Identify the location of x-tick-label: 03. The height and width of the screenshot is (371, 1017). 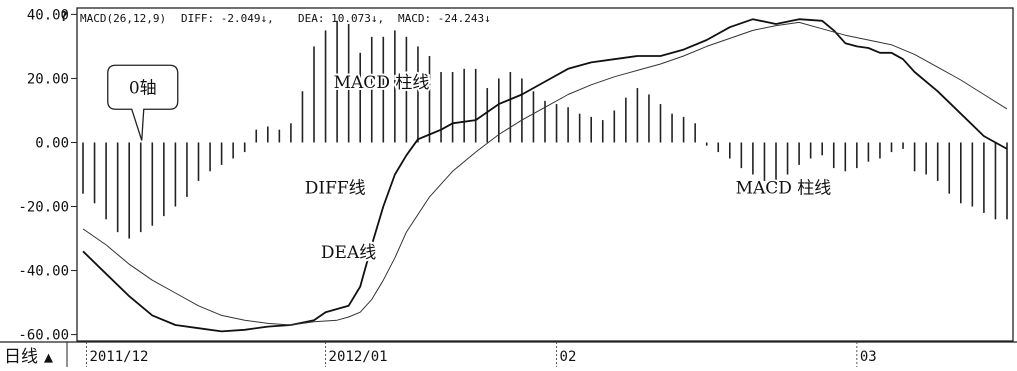
(868, 357).